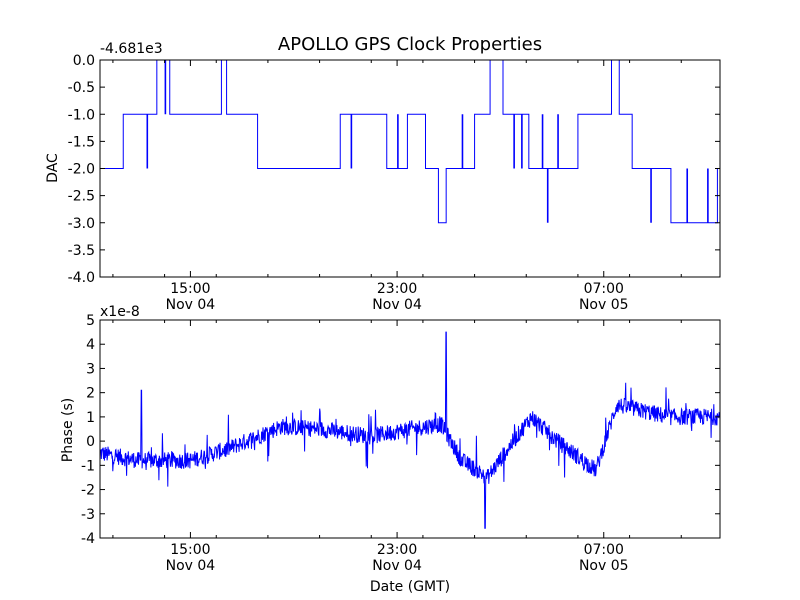 The width and height of the screenshot is (800, 600). I want to click on y-tick-label: -2, so click(88, 491).